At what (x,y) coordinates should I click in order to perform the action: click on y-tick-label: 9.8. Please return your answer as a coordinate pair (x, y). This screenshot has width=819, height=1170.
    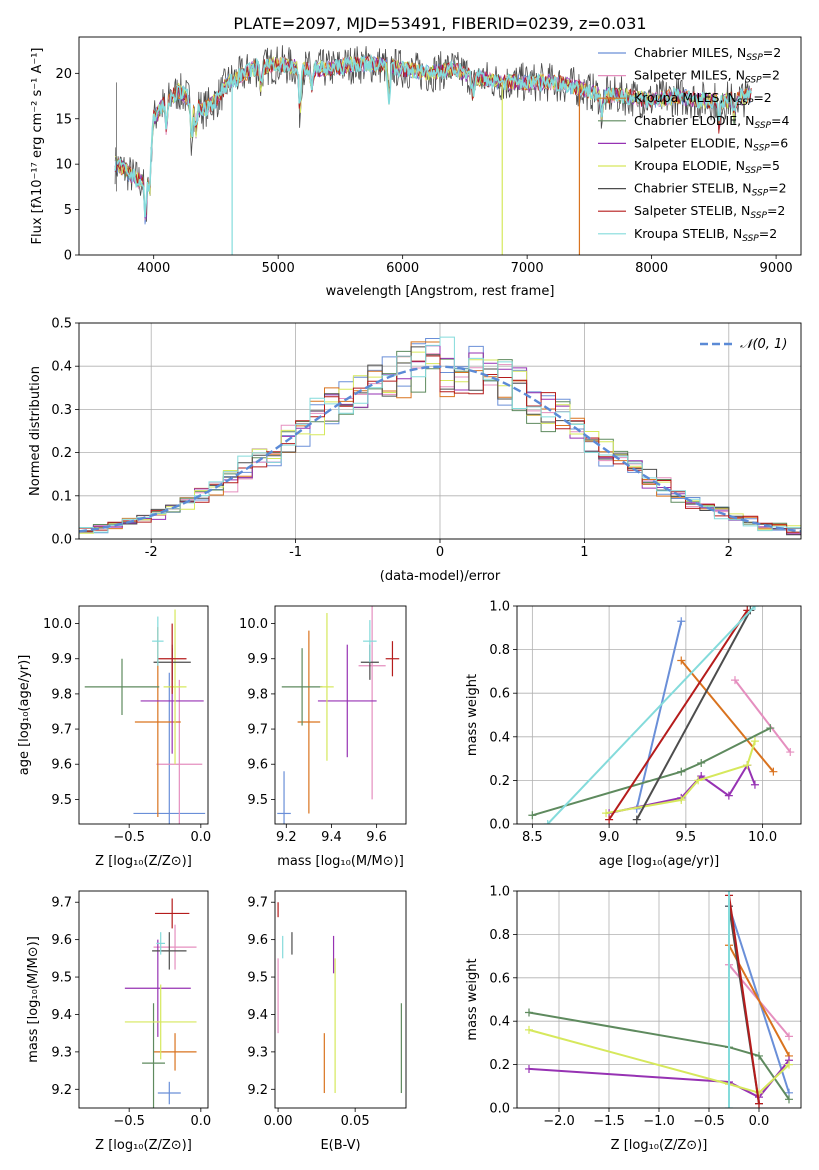
    Looking at the image, I should click on (257, 694).